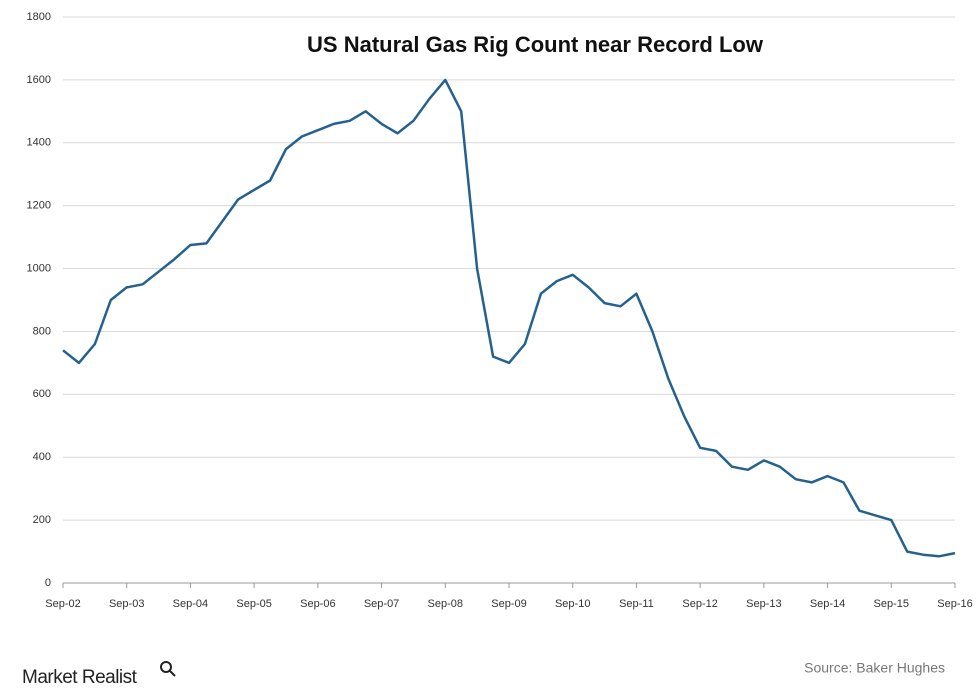 The width and height of the screenshot is (980, 699). I want to click on y-tick-label: 1200, so click(39, 206).